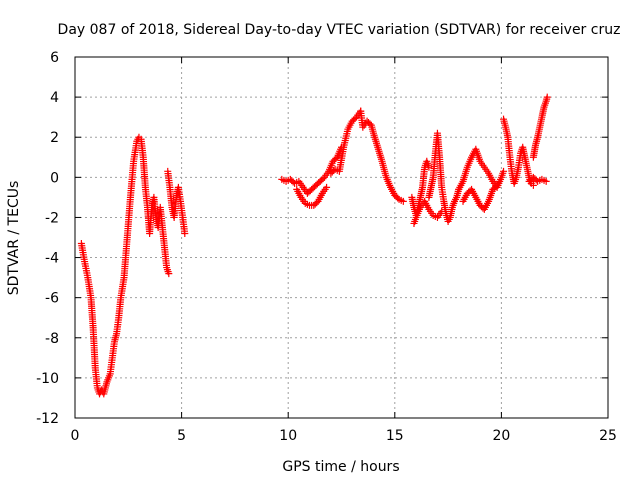 The height and width of the screenshot is (480, 640). What do you see at coordinates (54, 98) in the screenshot?
I see `y-tick-label: 4` at bounding box center [54, 98].